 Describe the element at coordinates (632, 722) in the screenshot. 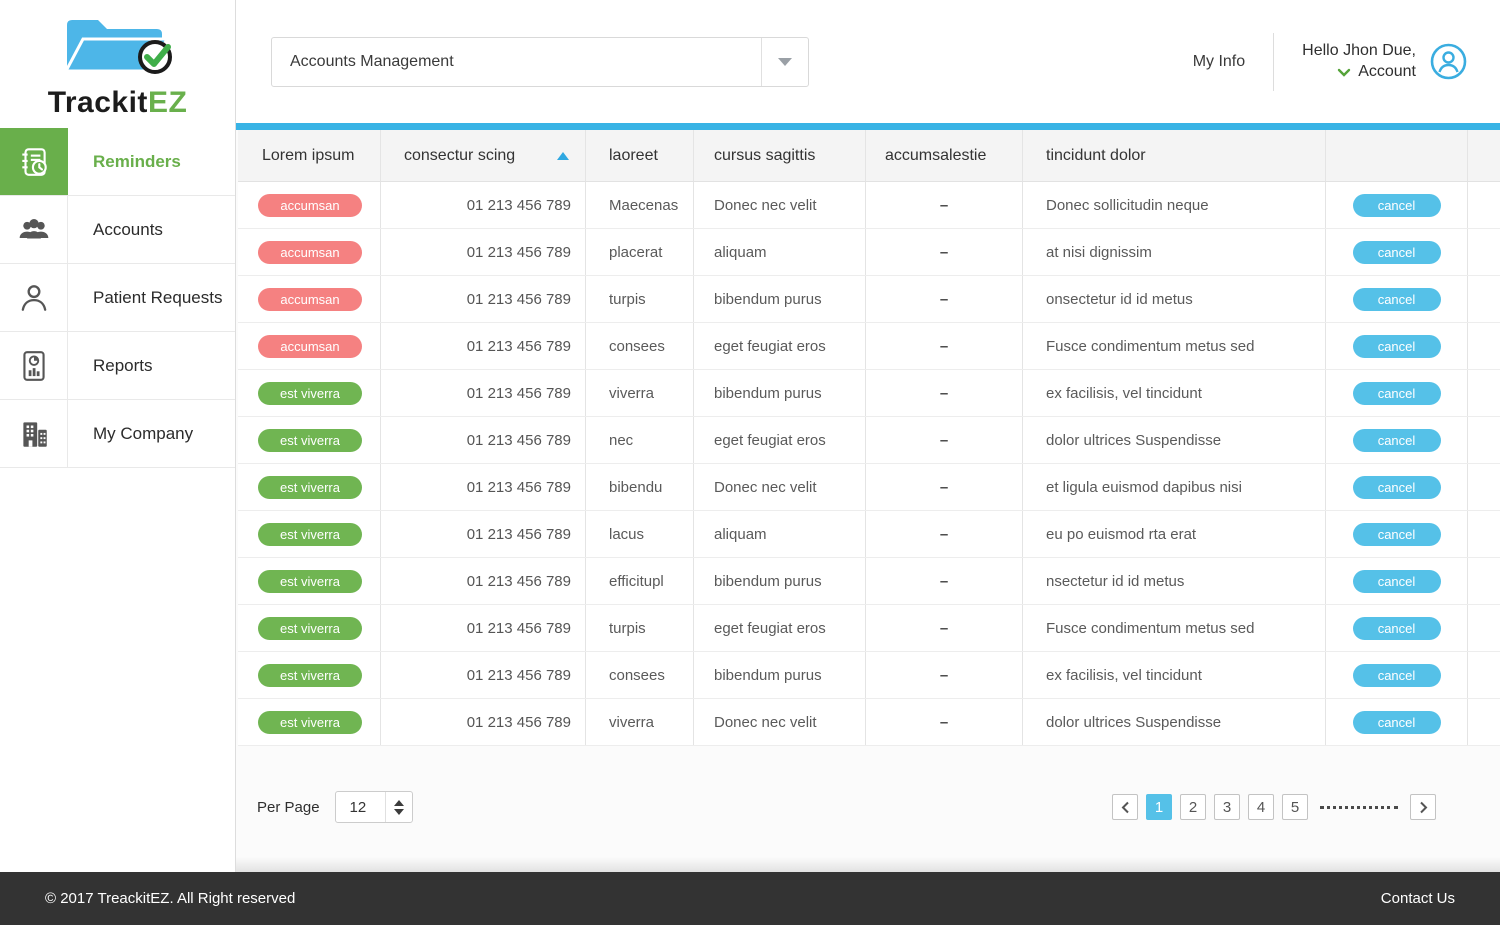

I see `laoreet-value: viverra` at that location.